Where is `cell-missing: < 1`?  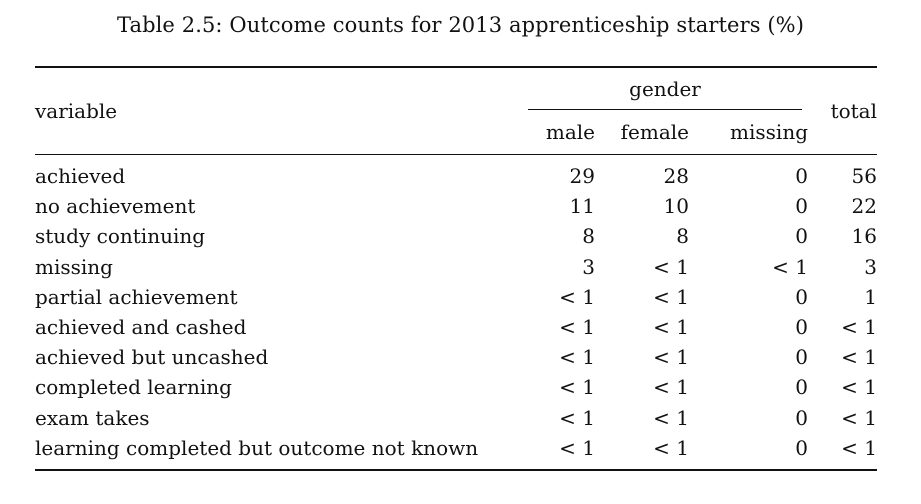
cell-missing: < 1 is located at coordinates (790, 266).